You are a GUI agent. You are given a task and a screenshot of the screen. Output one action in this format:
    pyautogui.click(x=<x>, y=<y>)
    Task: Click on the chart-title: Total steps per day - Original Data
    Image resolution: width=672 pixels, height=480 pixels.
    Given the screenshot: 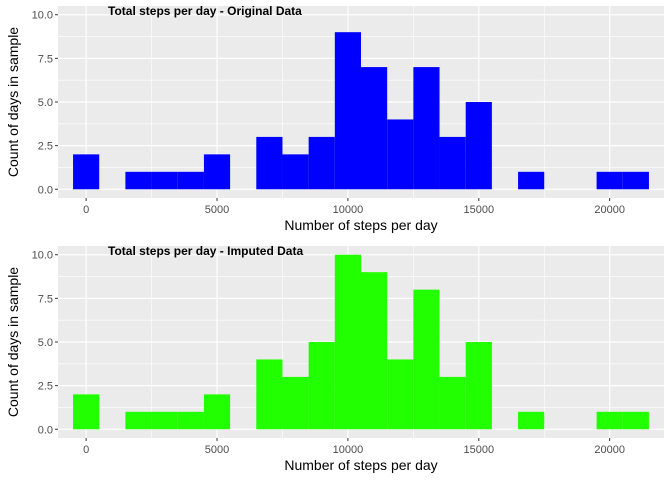 What is the action you would take?
    pyautogui.click(x=205, y=11)
    